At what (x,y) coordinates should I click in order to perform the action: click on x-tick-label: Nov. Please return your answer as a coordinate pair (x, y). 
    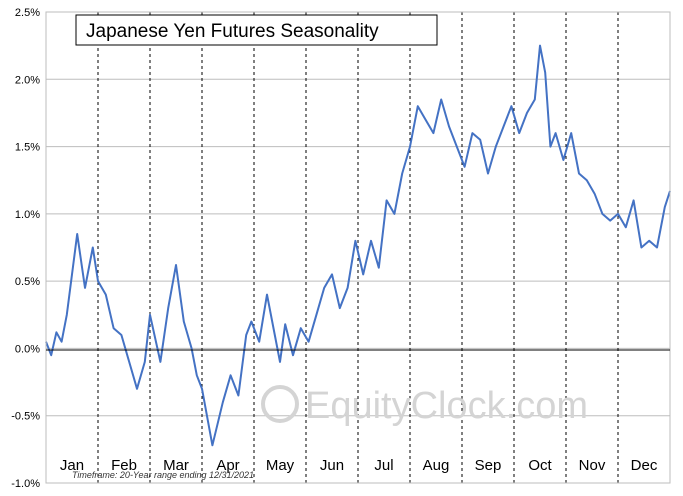
    Looking at the image, I should click on (592, 465).